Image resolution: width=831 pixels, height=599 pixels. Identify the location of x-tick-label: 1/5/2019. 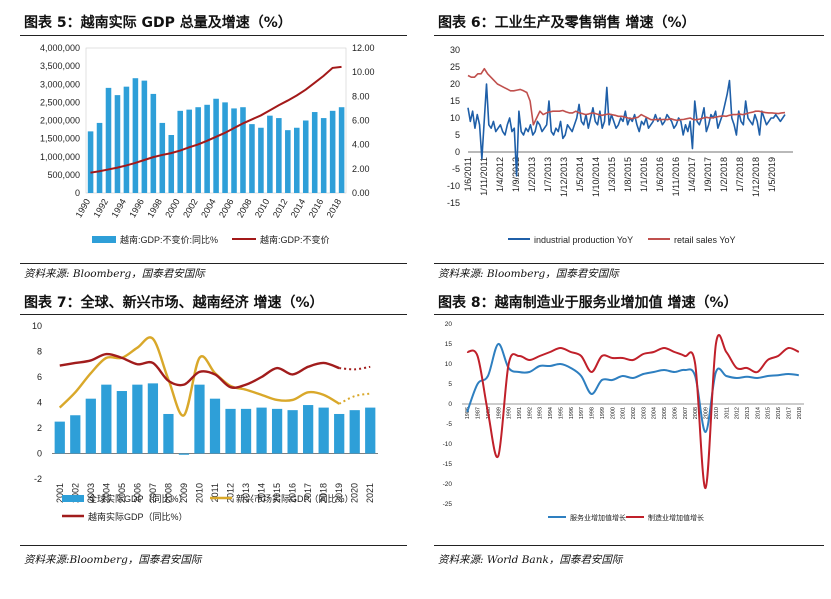
(772, 174).